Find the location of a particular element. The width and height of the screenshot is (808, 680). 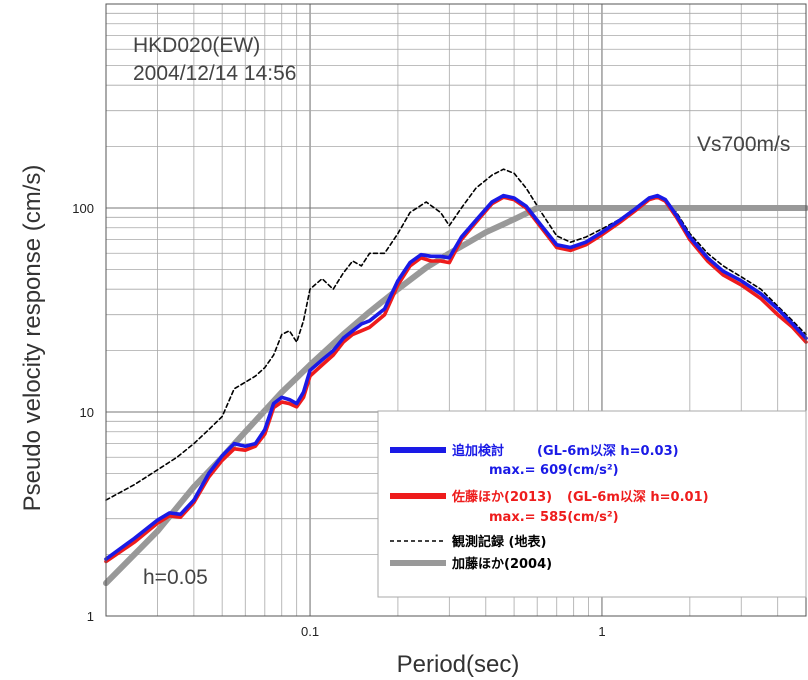

x-axis-title: Period(sec) is located at coordinates (458, 664).